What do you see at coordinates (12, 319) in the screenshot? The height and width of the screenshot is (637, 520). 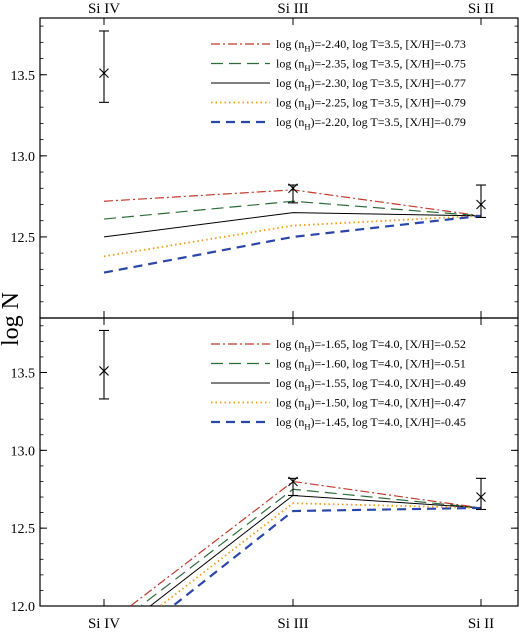 I see `y-axis-label: log N` at bounding box center [12, 319].